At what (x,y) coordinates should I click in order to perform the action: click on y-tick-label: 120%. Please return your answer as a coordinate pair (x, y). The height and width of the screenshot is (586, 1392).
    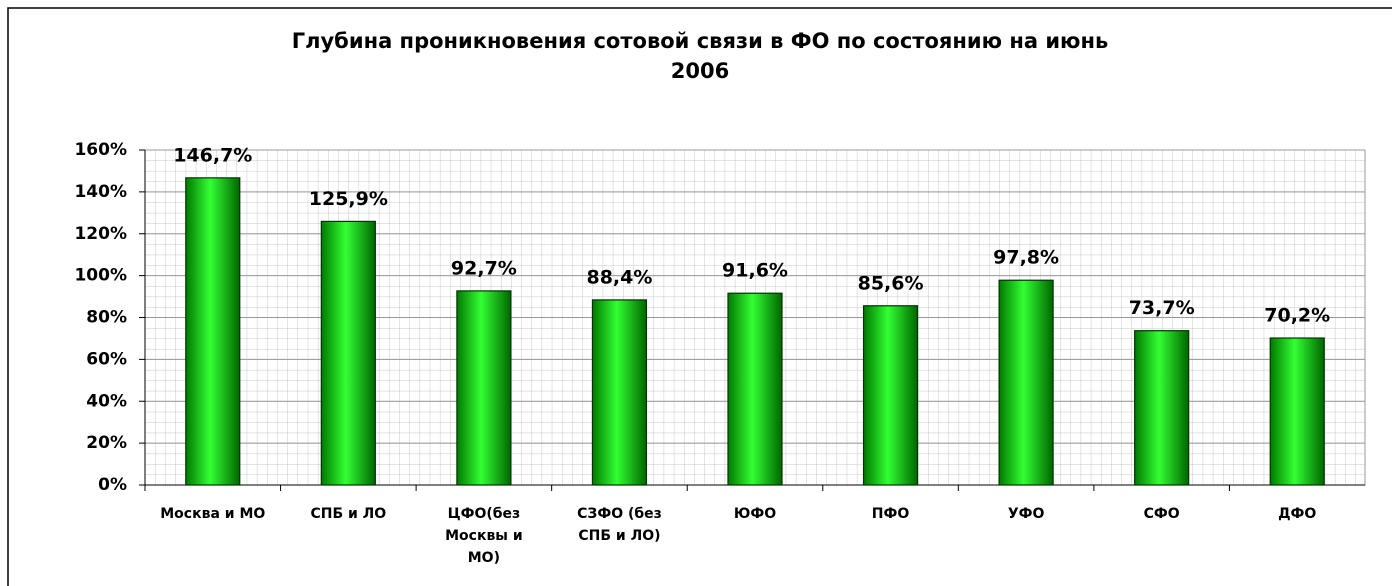
    Looking at the image, I should click on (100, 234).